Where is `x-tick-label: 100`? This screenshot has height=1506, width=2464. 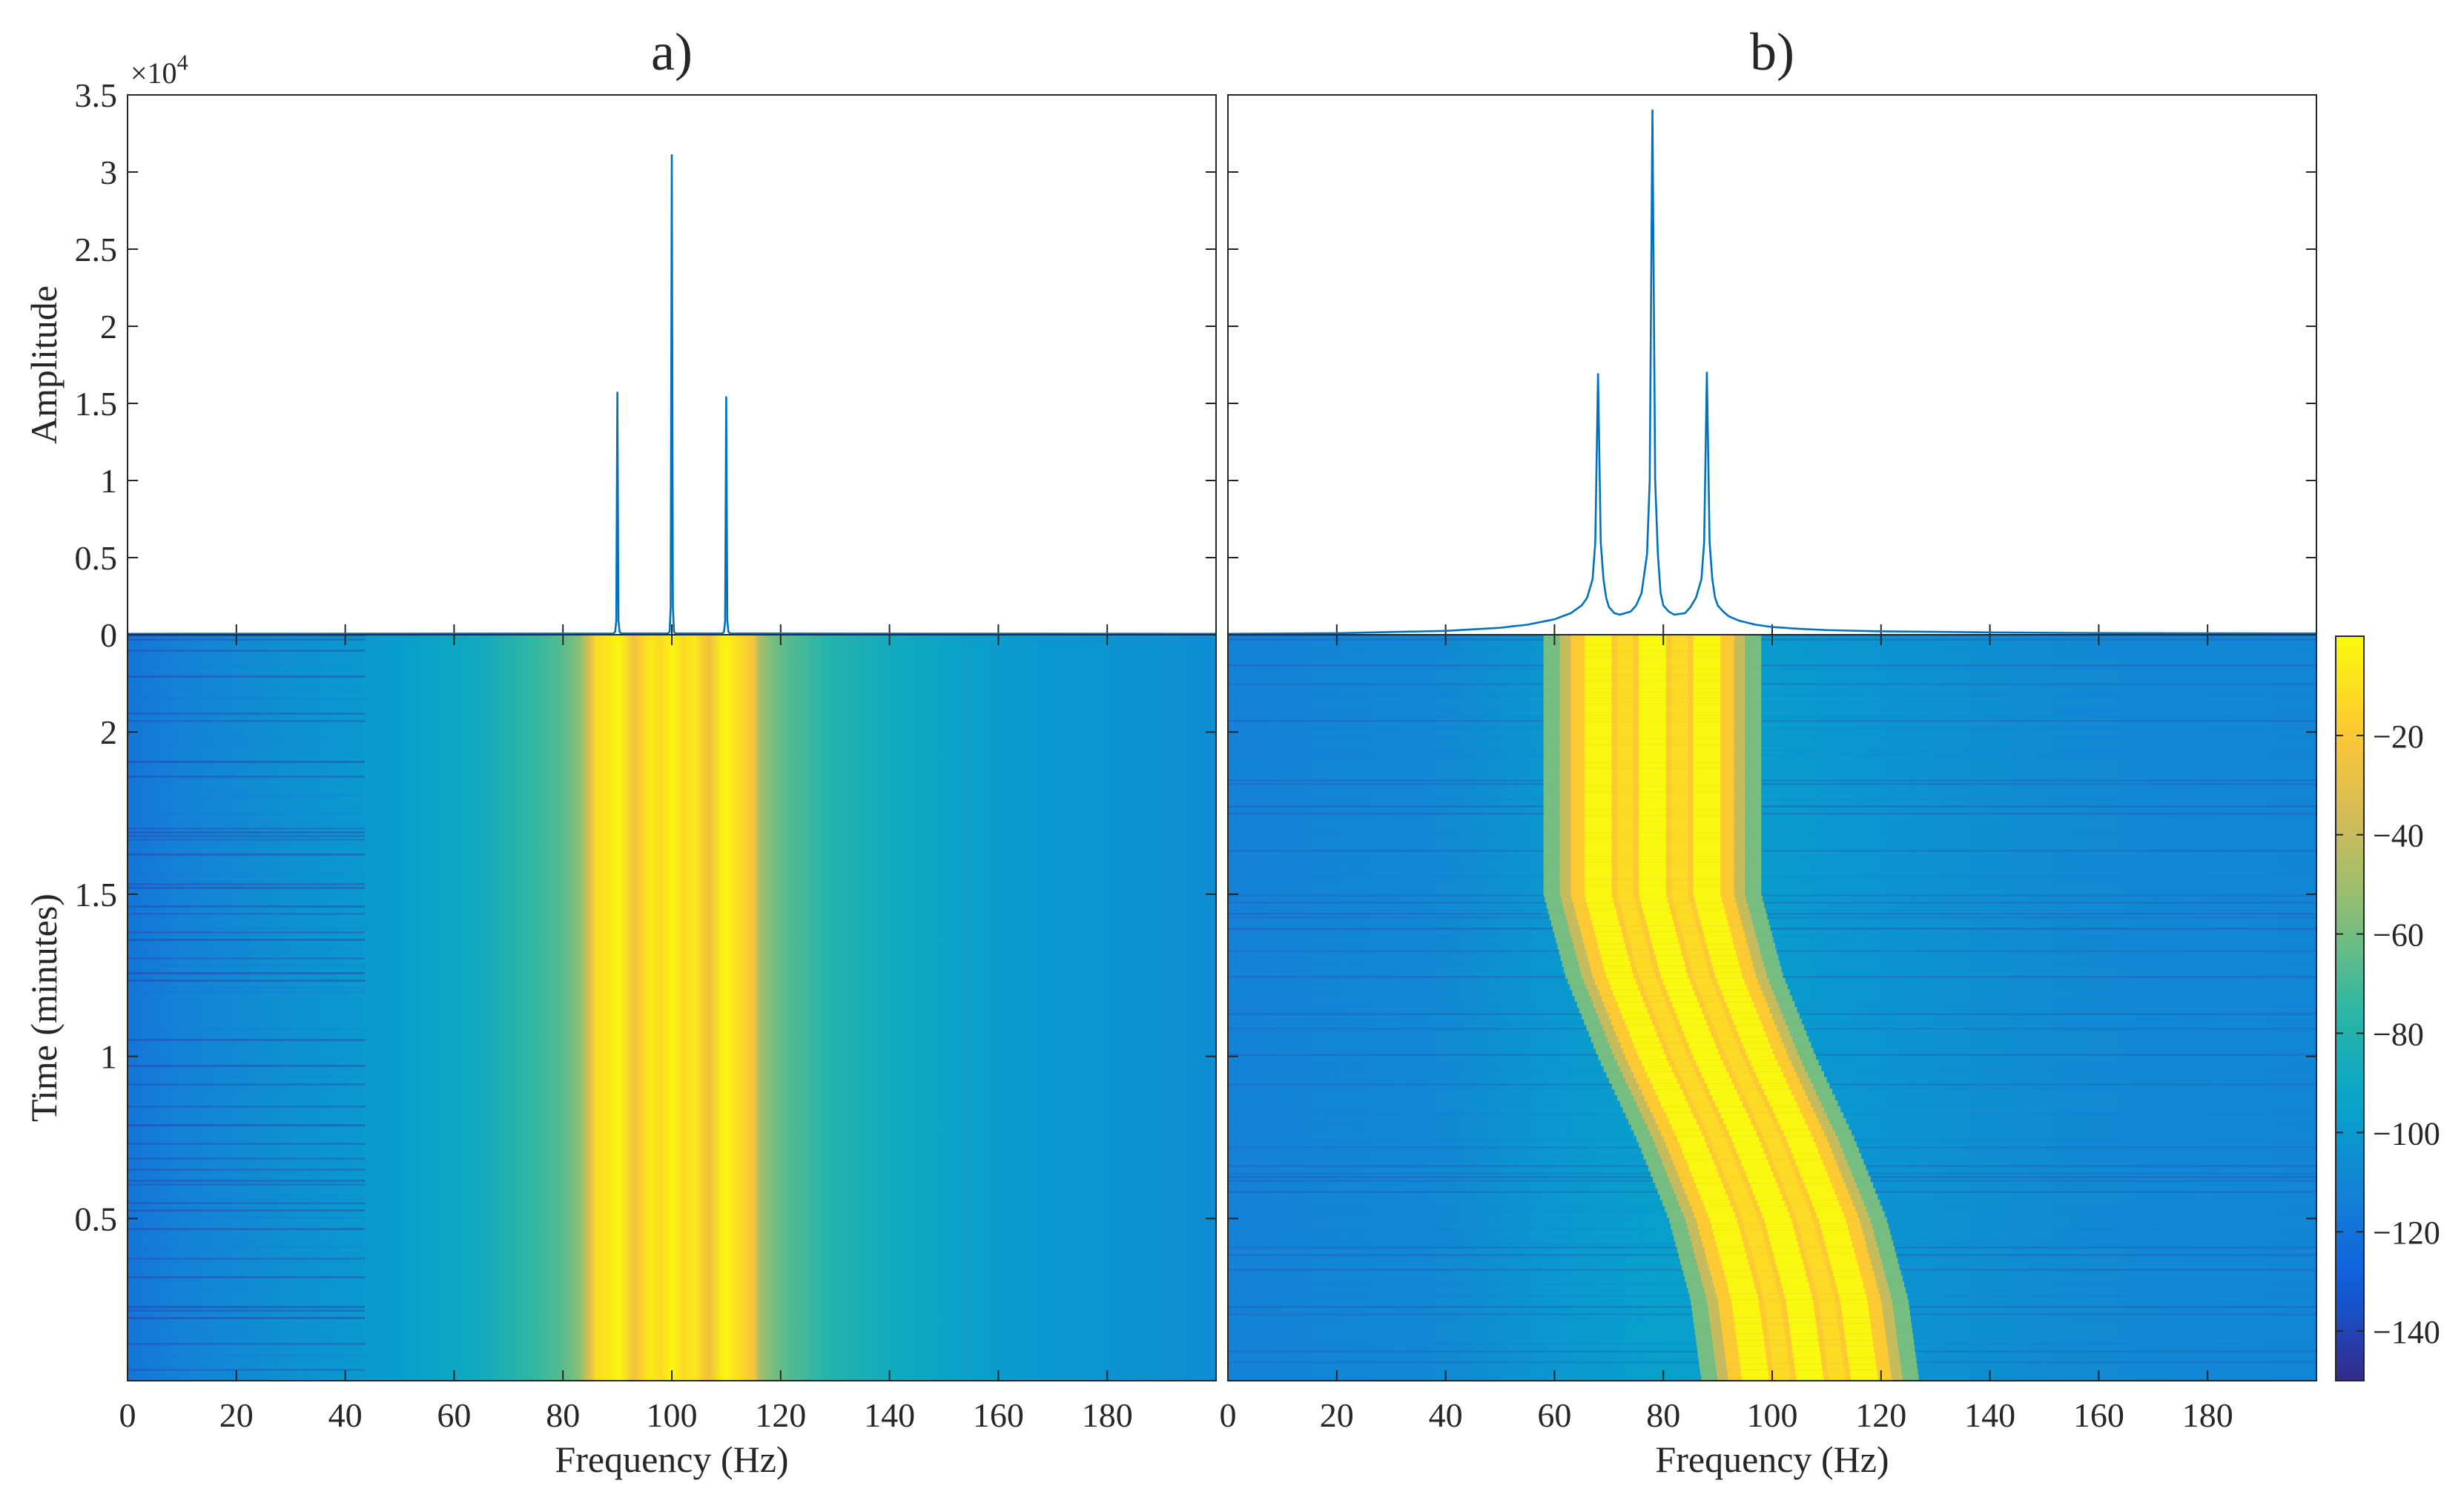 x-tick-label: 100 is located at coordinates (1773, 1415).